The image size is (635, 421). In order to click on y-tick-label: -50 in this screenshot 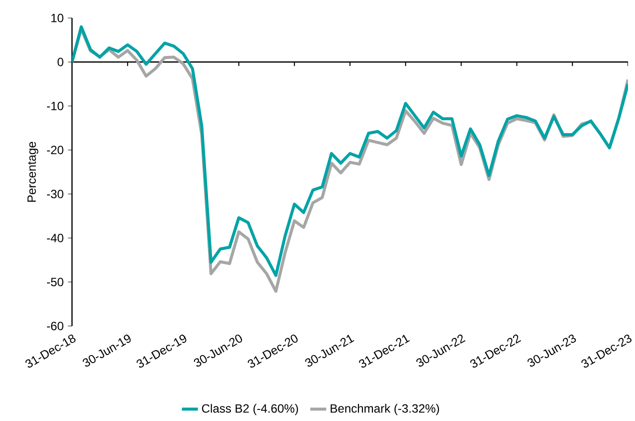, I will do `click(55, 282)`.